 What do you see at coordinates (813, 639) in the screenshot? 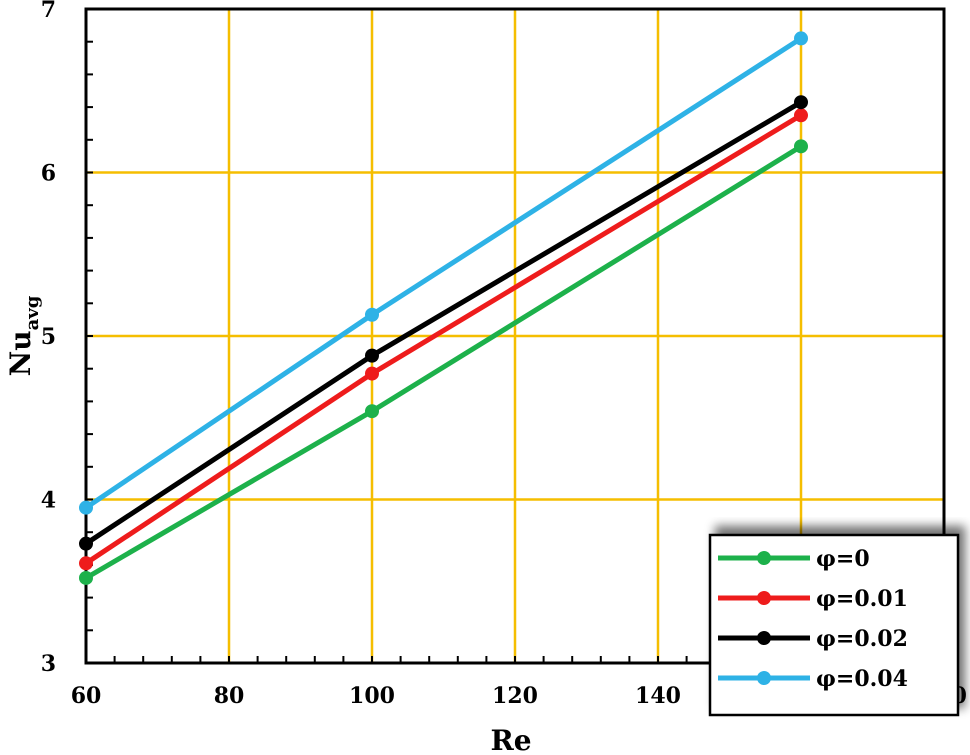
I see `legend-item: φ=0.02` at bounding box center [813, 639].